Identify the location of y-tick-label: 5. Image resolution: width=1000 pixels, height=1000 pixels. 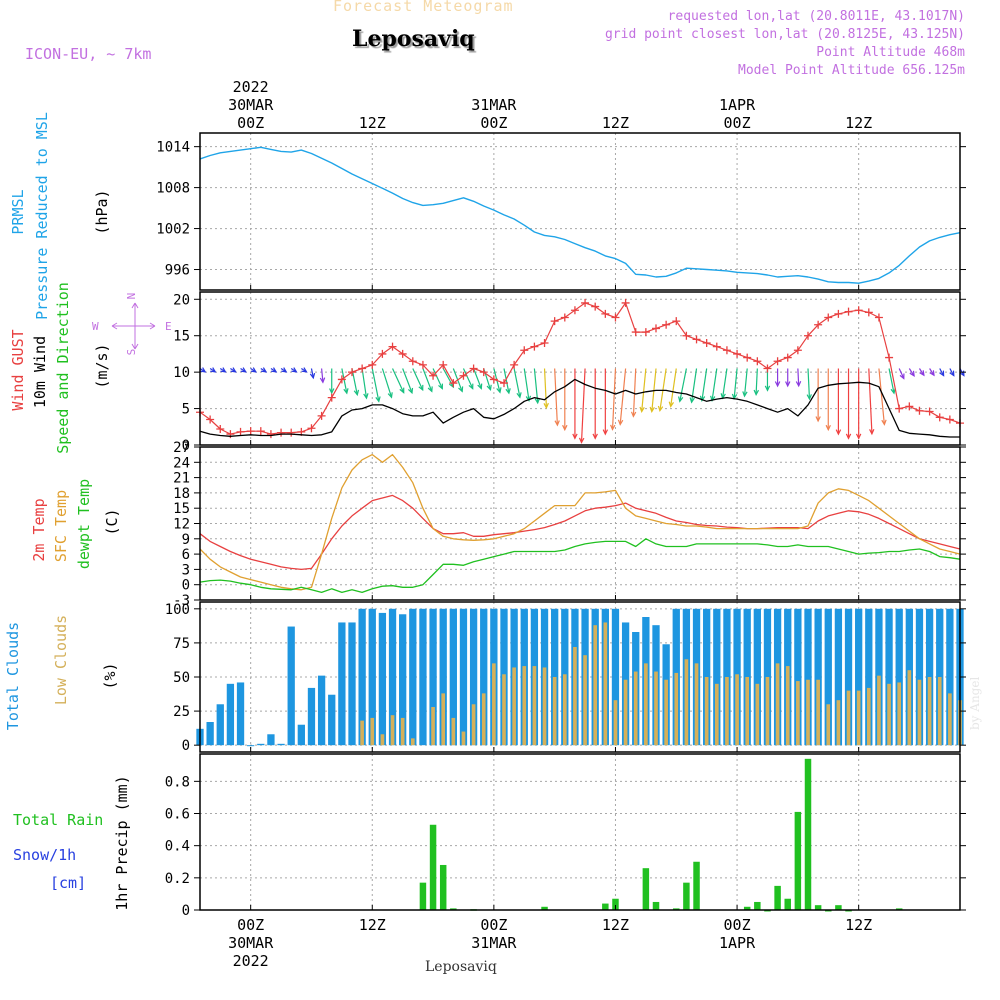
(186, 410).